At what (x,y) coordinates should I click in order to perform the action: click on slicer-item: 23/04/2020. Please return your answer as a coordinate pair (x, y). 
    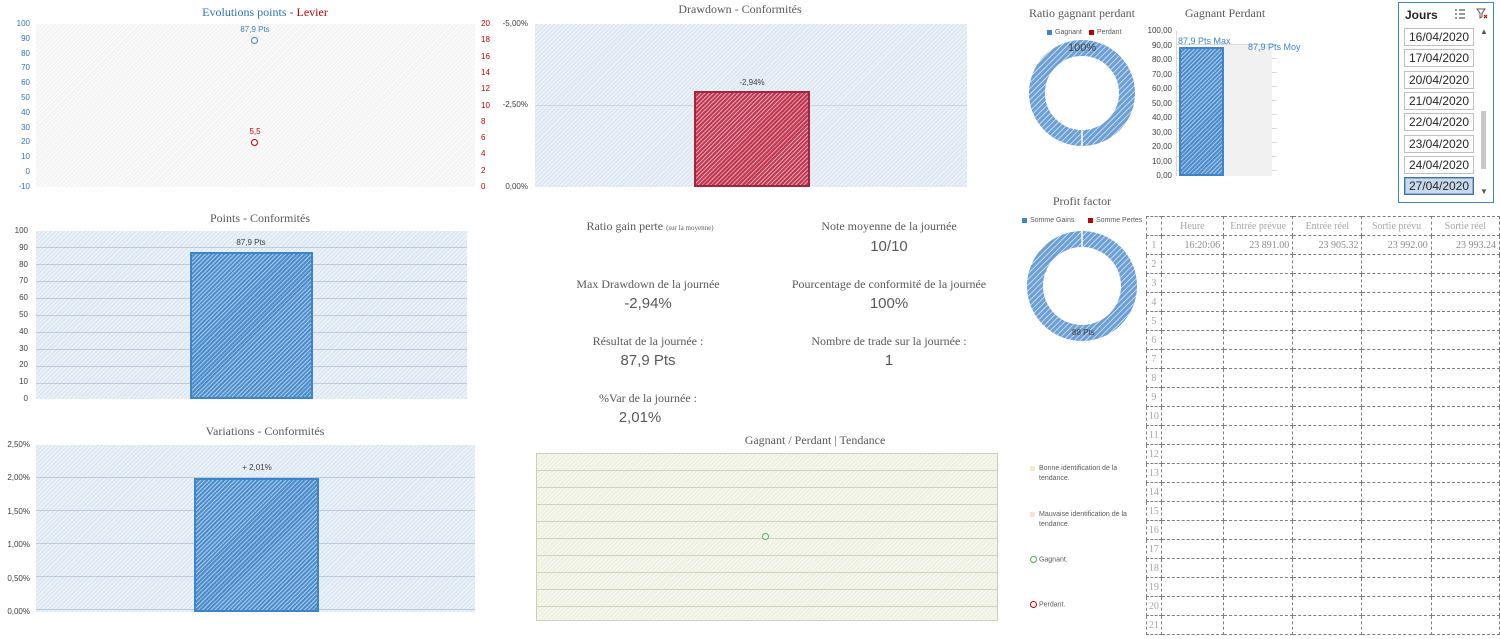
    Looking at the image, I should click on (1439, 143).